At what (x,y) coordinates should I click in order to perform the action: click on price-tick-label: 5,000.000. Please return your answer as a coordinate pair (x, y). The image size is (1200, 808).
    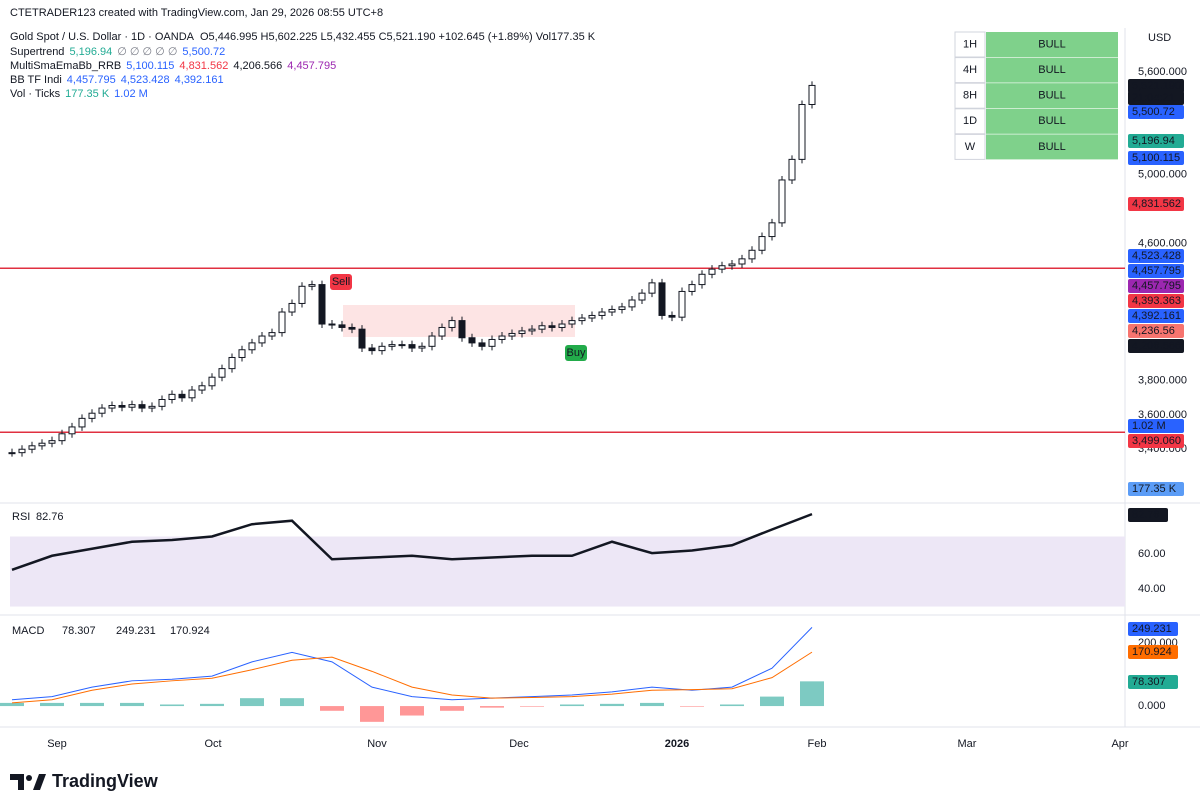
    Looking at the image, I should click on (1162, 175).